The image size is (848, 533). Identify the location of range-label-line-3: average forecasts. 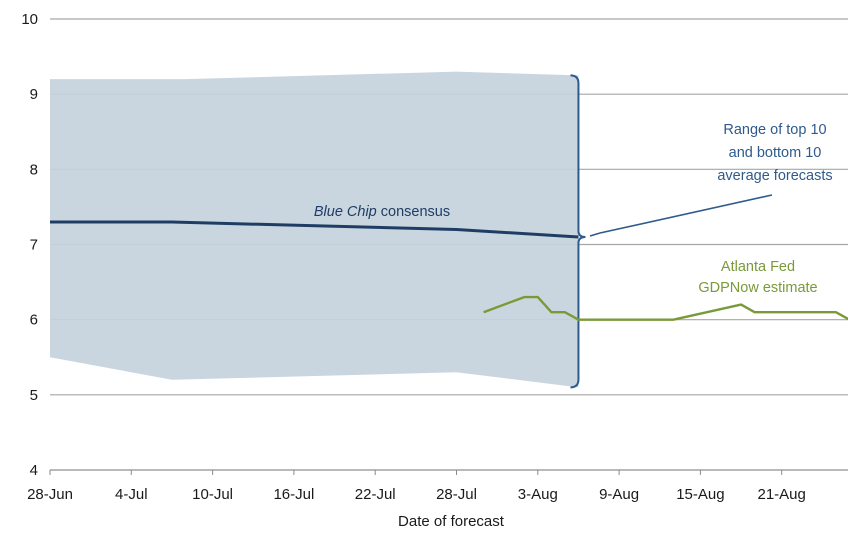
(774, 176).